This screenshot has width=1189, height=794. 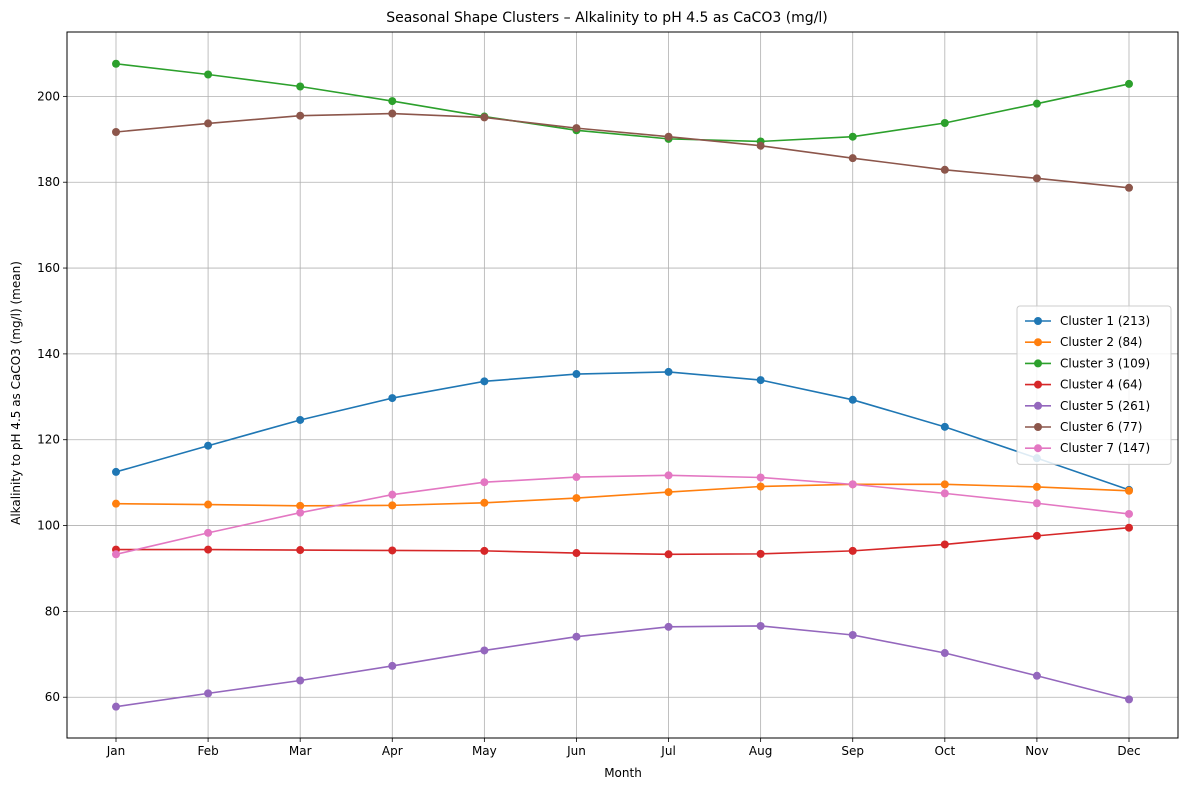 What do you see at coordinates (944, 751) in the screenshot?
I see `x-tick-label: Oct` at bounding box center [944, 751].